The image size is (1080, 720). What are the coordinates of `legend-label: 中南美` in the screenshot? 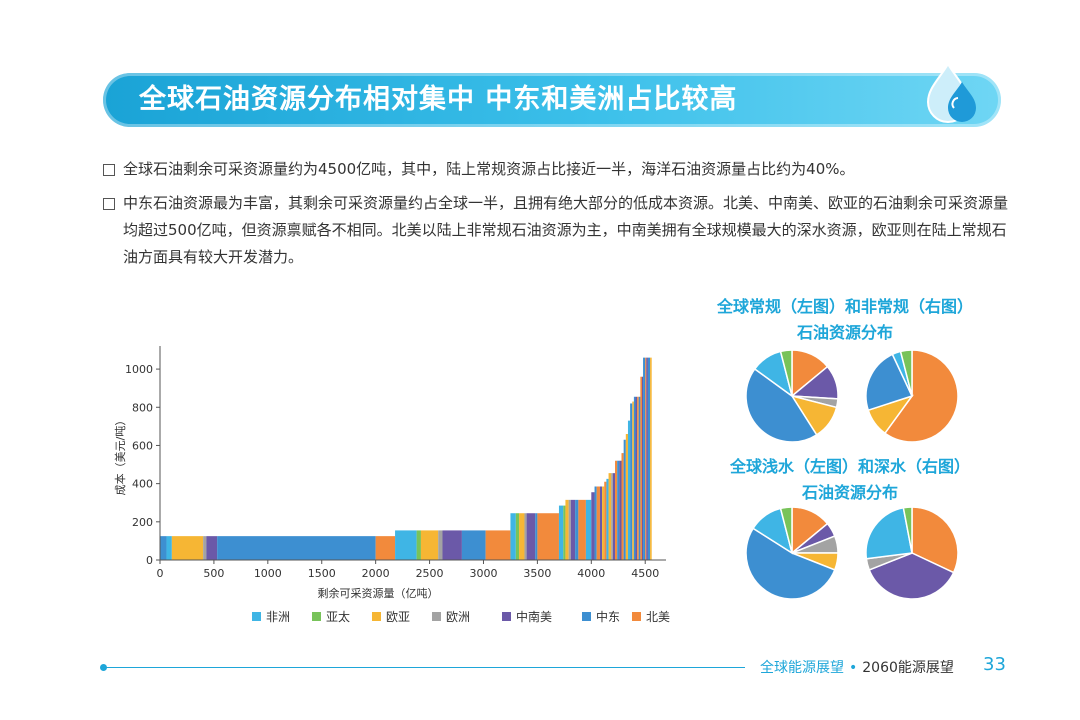 It's located at (534, 616).